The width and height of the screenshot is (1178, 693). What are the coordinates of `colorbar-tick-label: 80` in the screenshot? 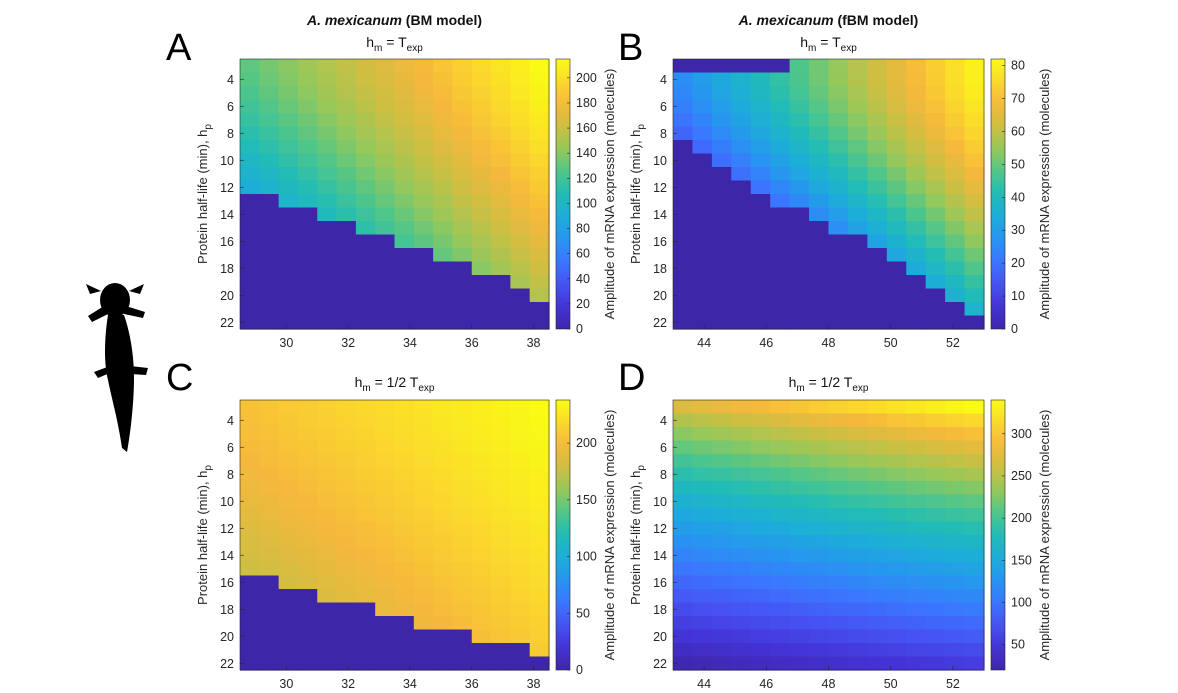 It's located at (583, 229).